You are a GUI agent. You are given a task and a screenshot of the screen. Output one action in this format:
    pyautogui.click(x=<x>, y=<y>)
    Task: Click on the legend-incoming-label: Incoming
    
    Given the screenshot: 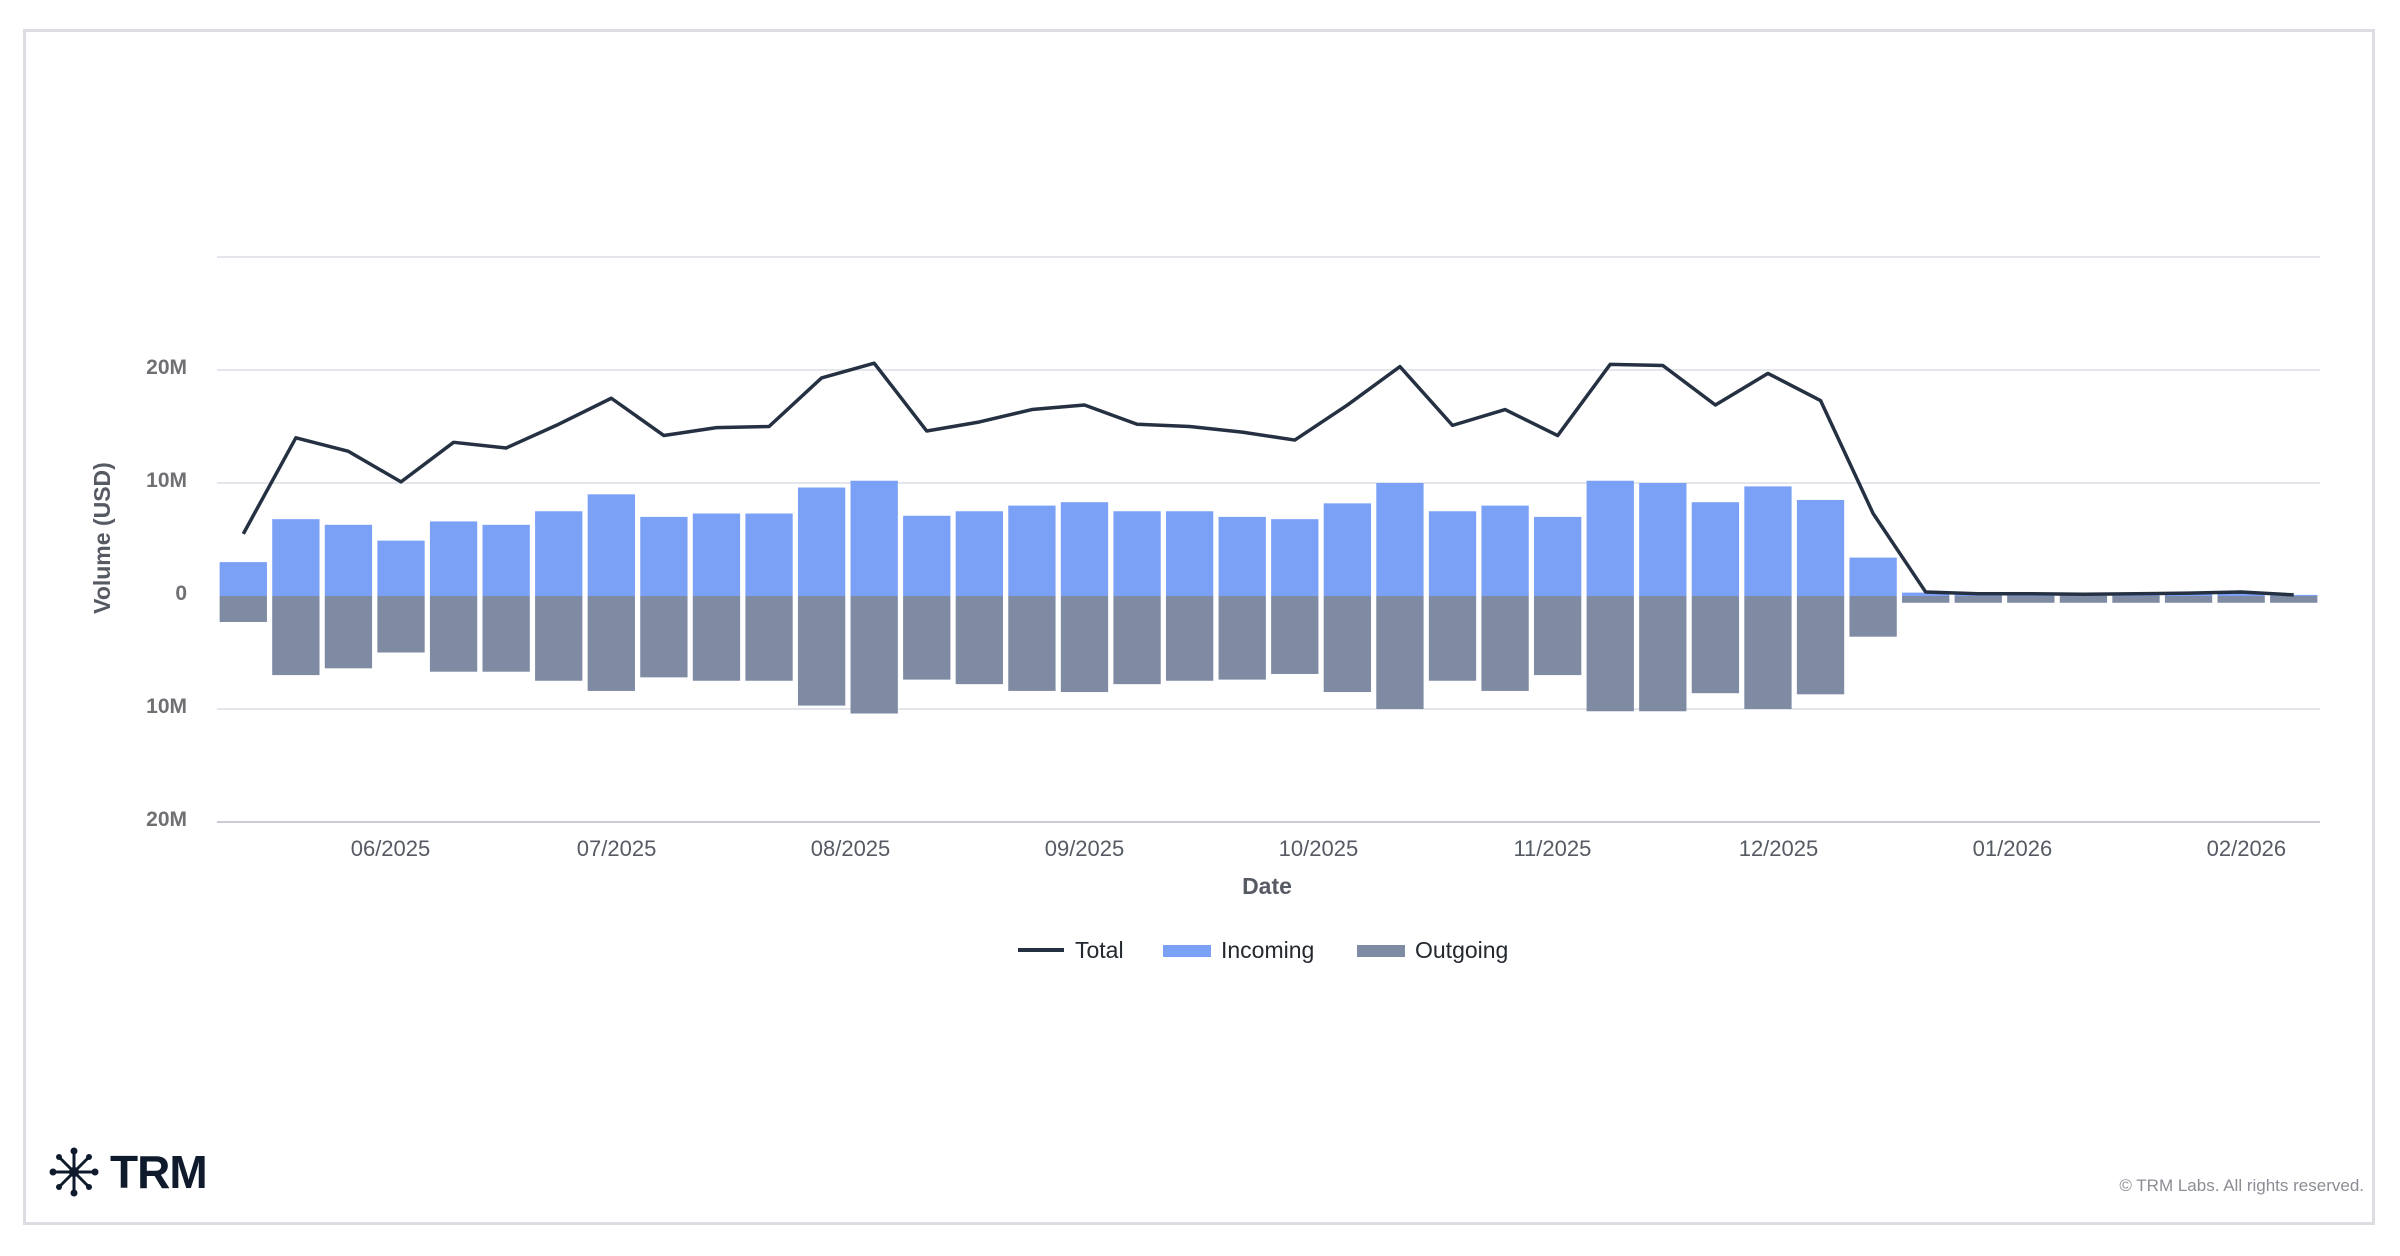 What is the action you would take?
    pyautogui.click(x=1267, y=950)
    